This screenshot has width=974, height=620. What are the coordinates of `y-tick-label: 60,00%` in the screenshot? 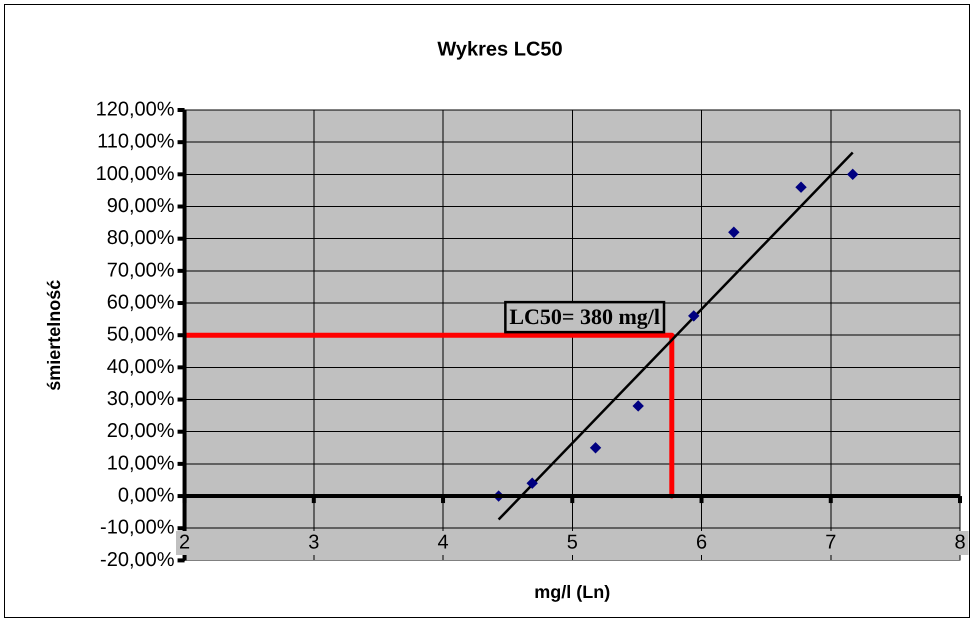 It's located at (140, 303).